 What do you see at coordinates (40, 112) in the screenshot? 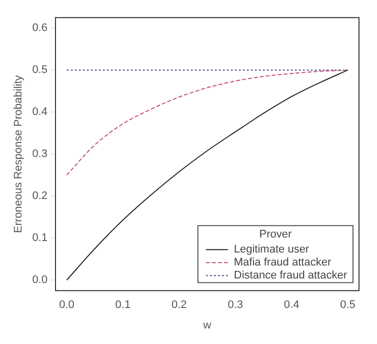
I see `y-tick-label: 0.4` at bounding box center [40, 112].